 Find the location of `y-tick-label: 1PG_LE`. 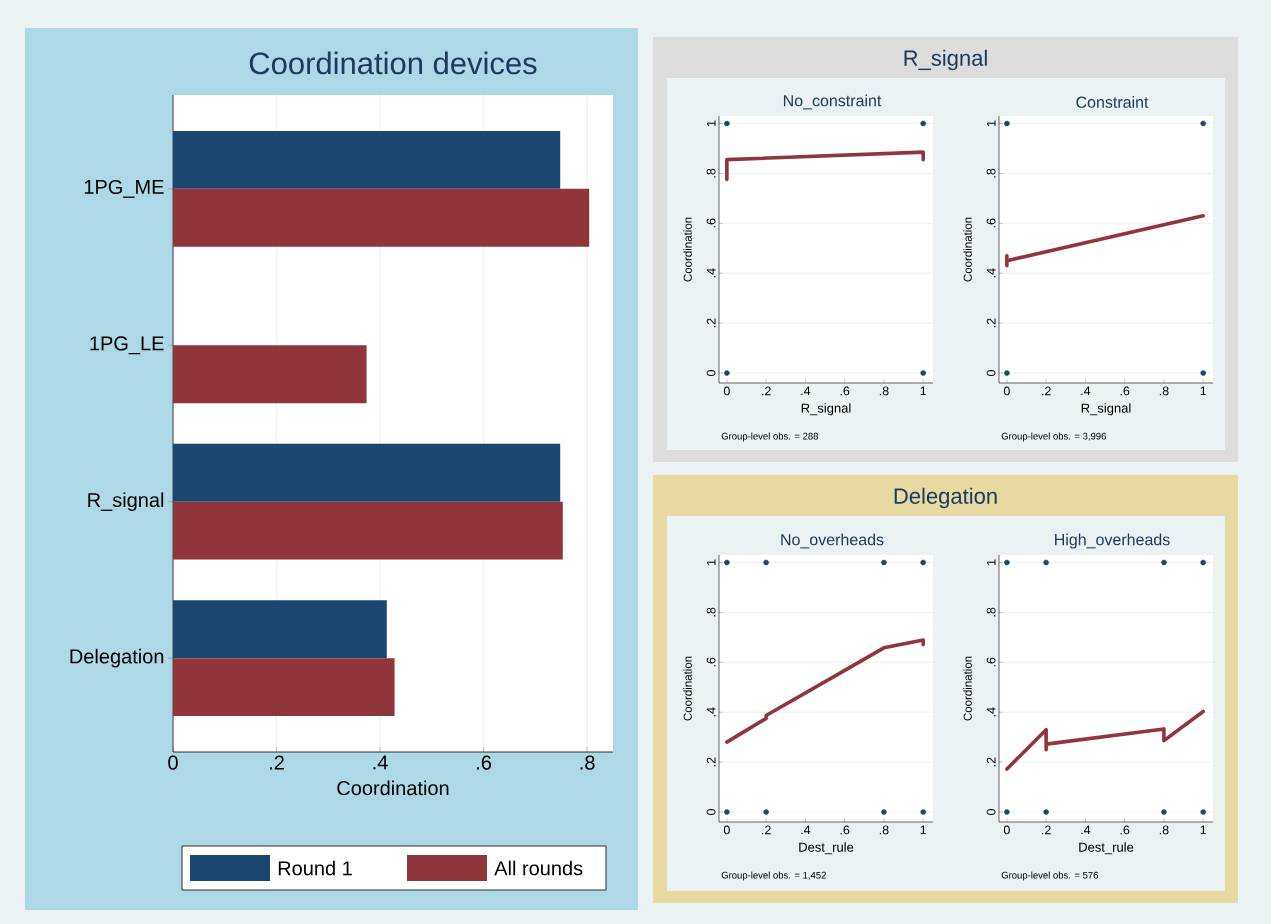

y-tick-label: 1PG_LE is located at coordinates (127, 345).